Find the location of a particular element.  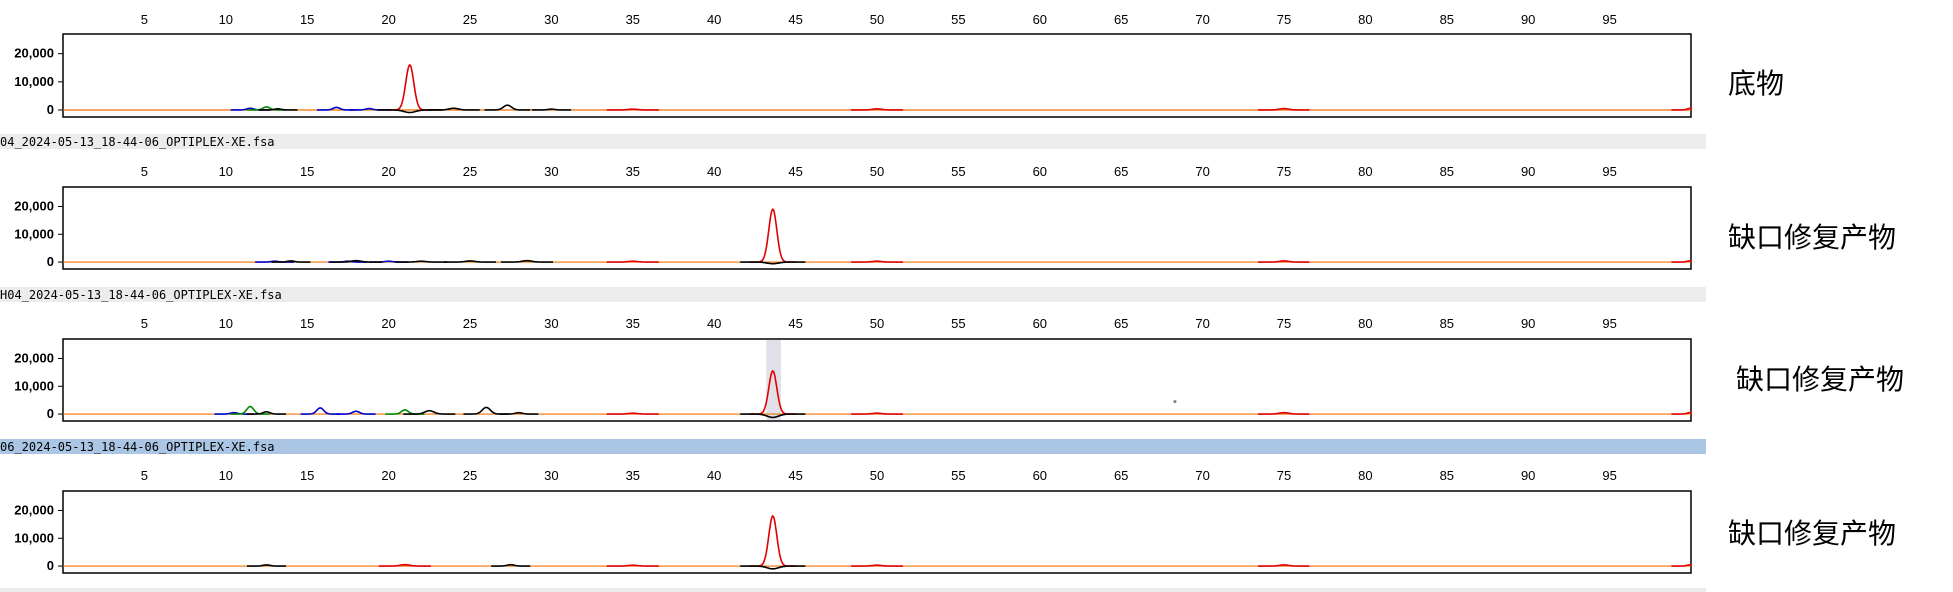

x-tick-label: 95 is located at coordinates (1609, 19).